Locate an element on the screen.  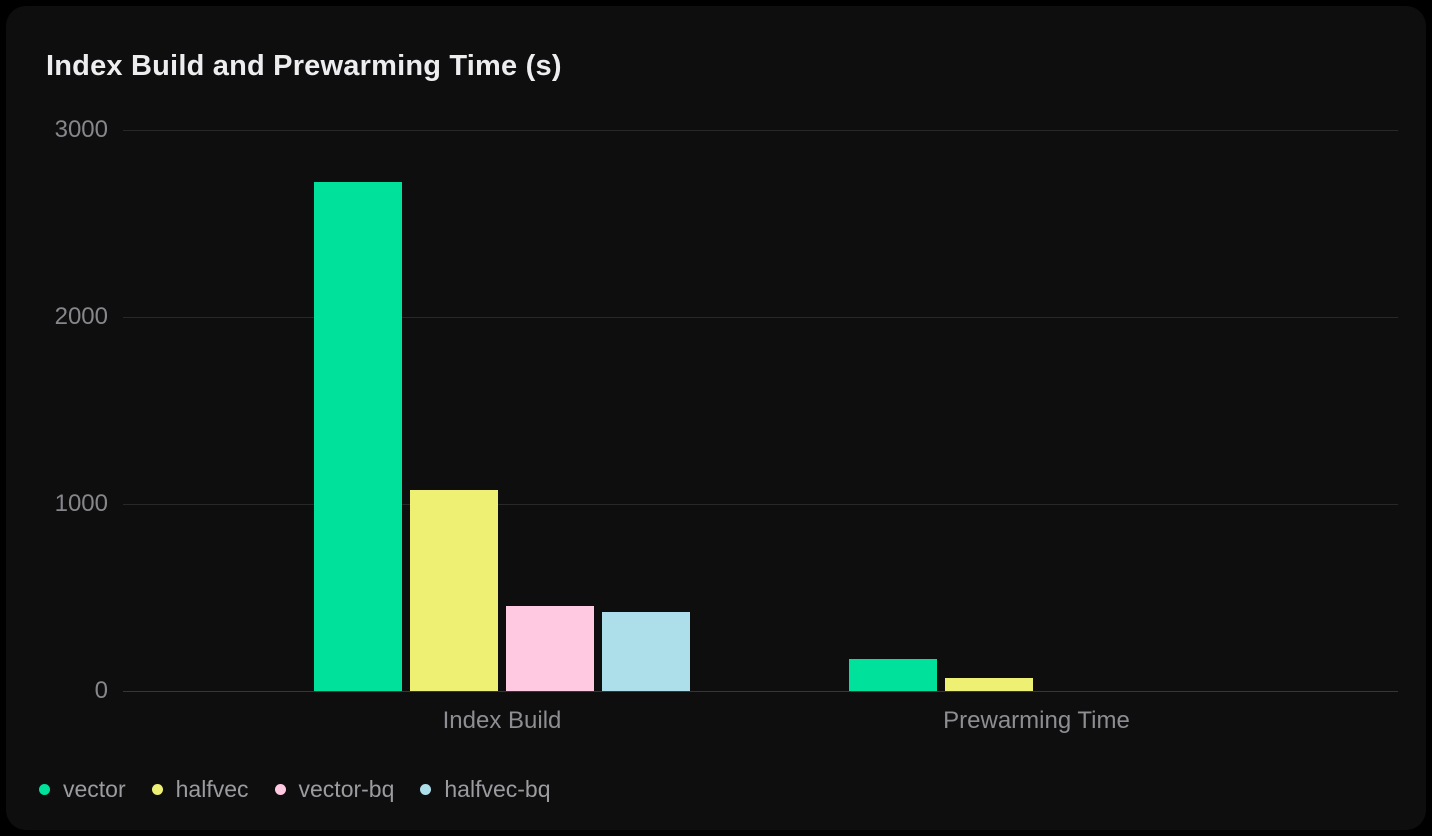
legend-swatch-vector-bq is located at coordinates (280, 789).